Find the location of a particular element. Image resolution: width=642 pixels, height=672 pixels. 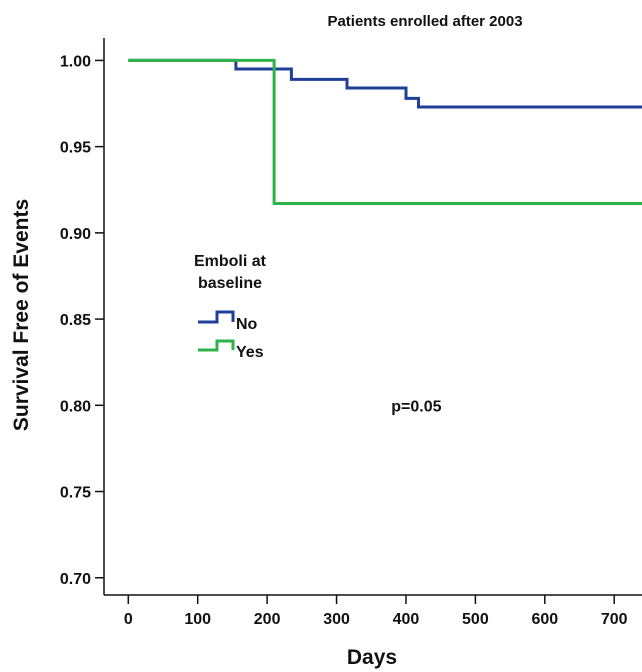

legend-label-no: No is located at coordinates (247, 324).